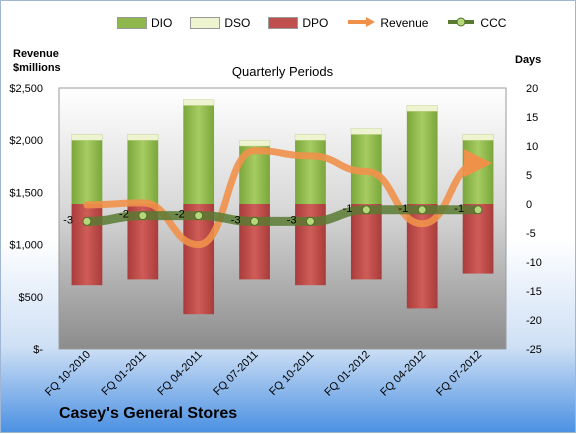  I want to click on legend-item: CCC, so click(476, 23).